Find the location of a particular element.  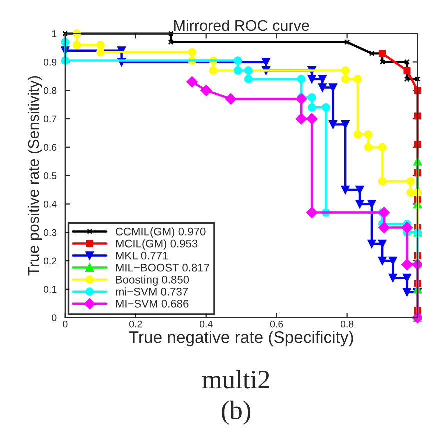

legend-label: MI−SVM 0.686 is located at coordinates (152, 304).